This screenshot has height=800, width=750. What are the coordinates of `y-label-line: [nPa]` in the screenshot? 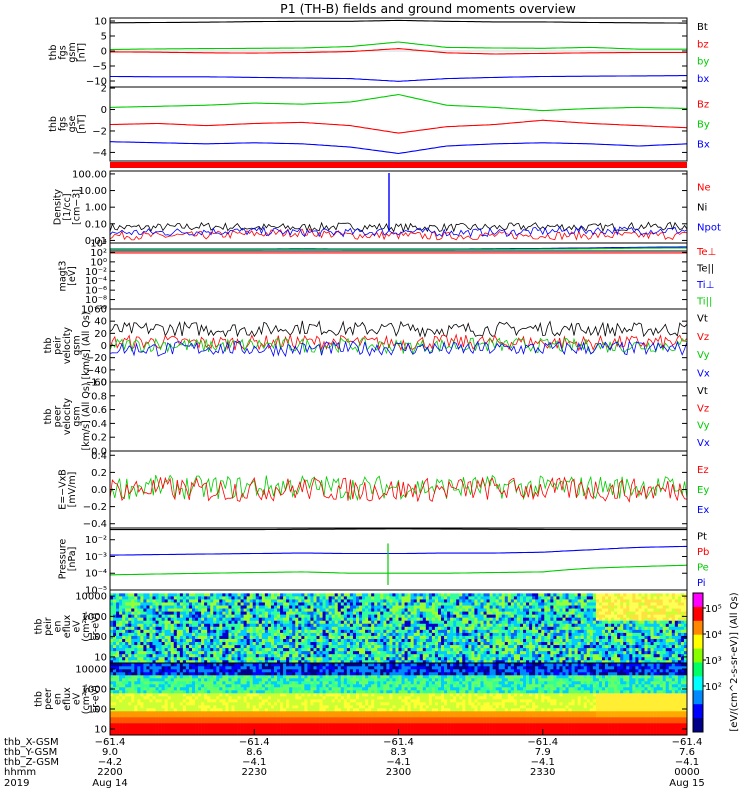 It's located at (72, 559).